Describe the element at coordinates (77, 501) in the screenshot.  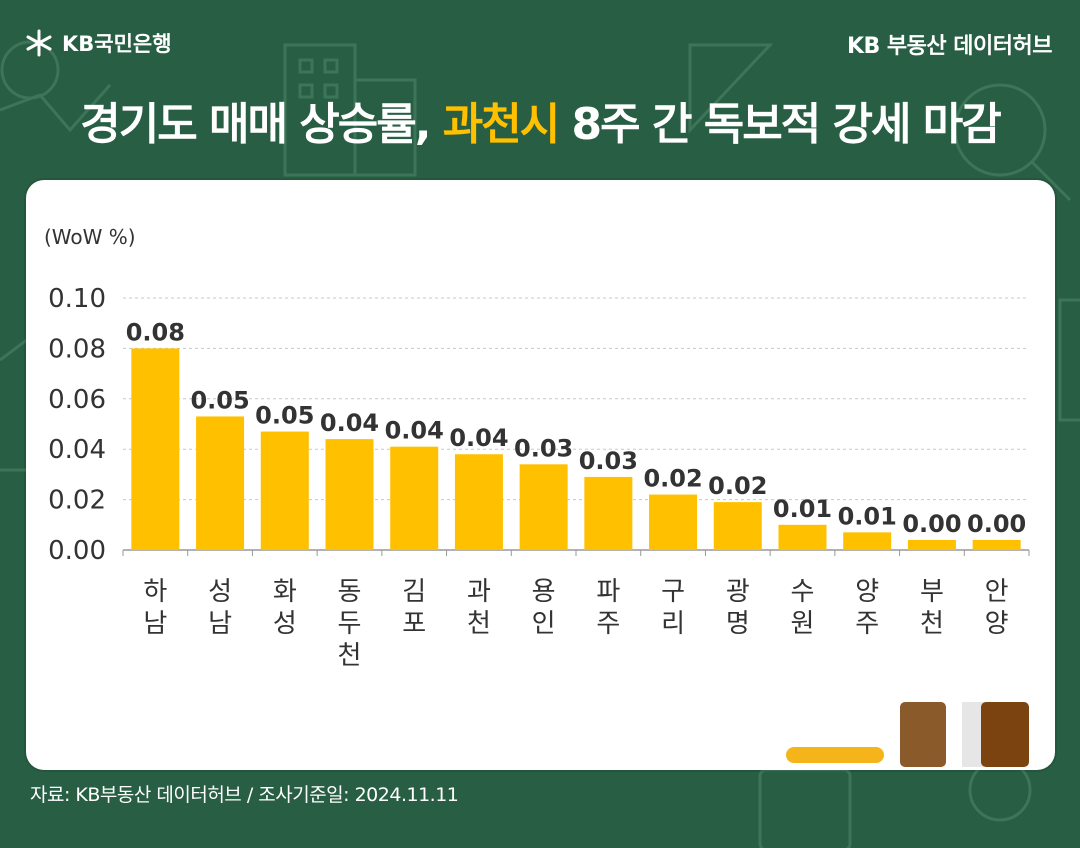
I see `y-tick-label: 0.02` at that location.